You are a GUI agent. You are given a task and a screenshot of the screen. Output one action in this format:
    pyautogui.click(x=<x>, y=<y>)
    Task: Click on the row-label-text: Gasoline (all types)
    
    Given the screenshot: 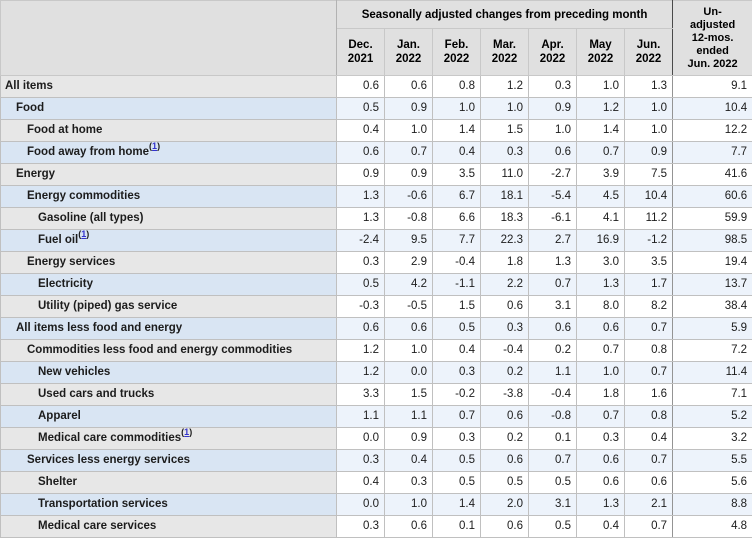 What is the action you would take?
    pyautogui.click(x=91, y=218)
    